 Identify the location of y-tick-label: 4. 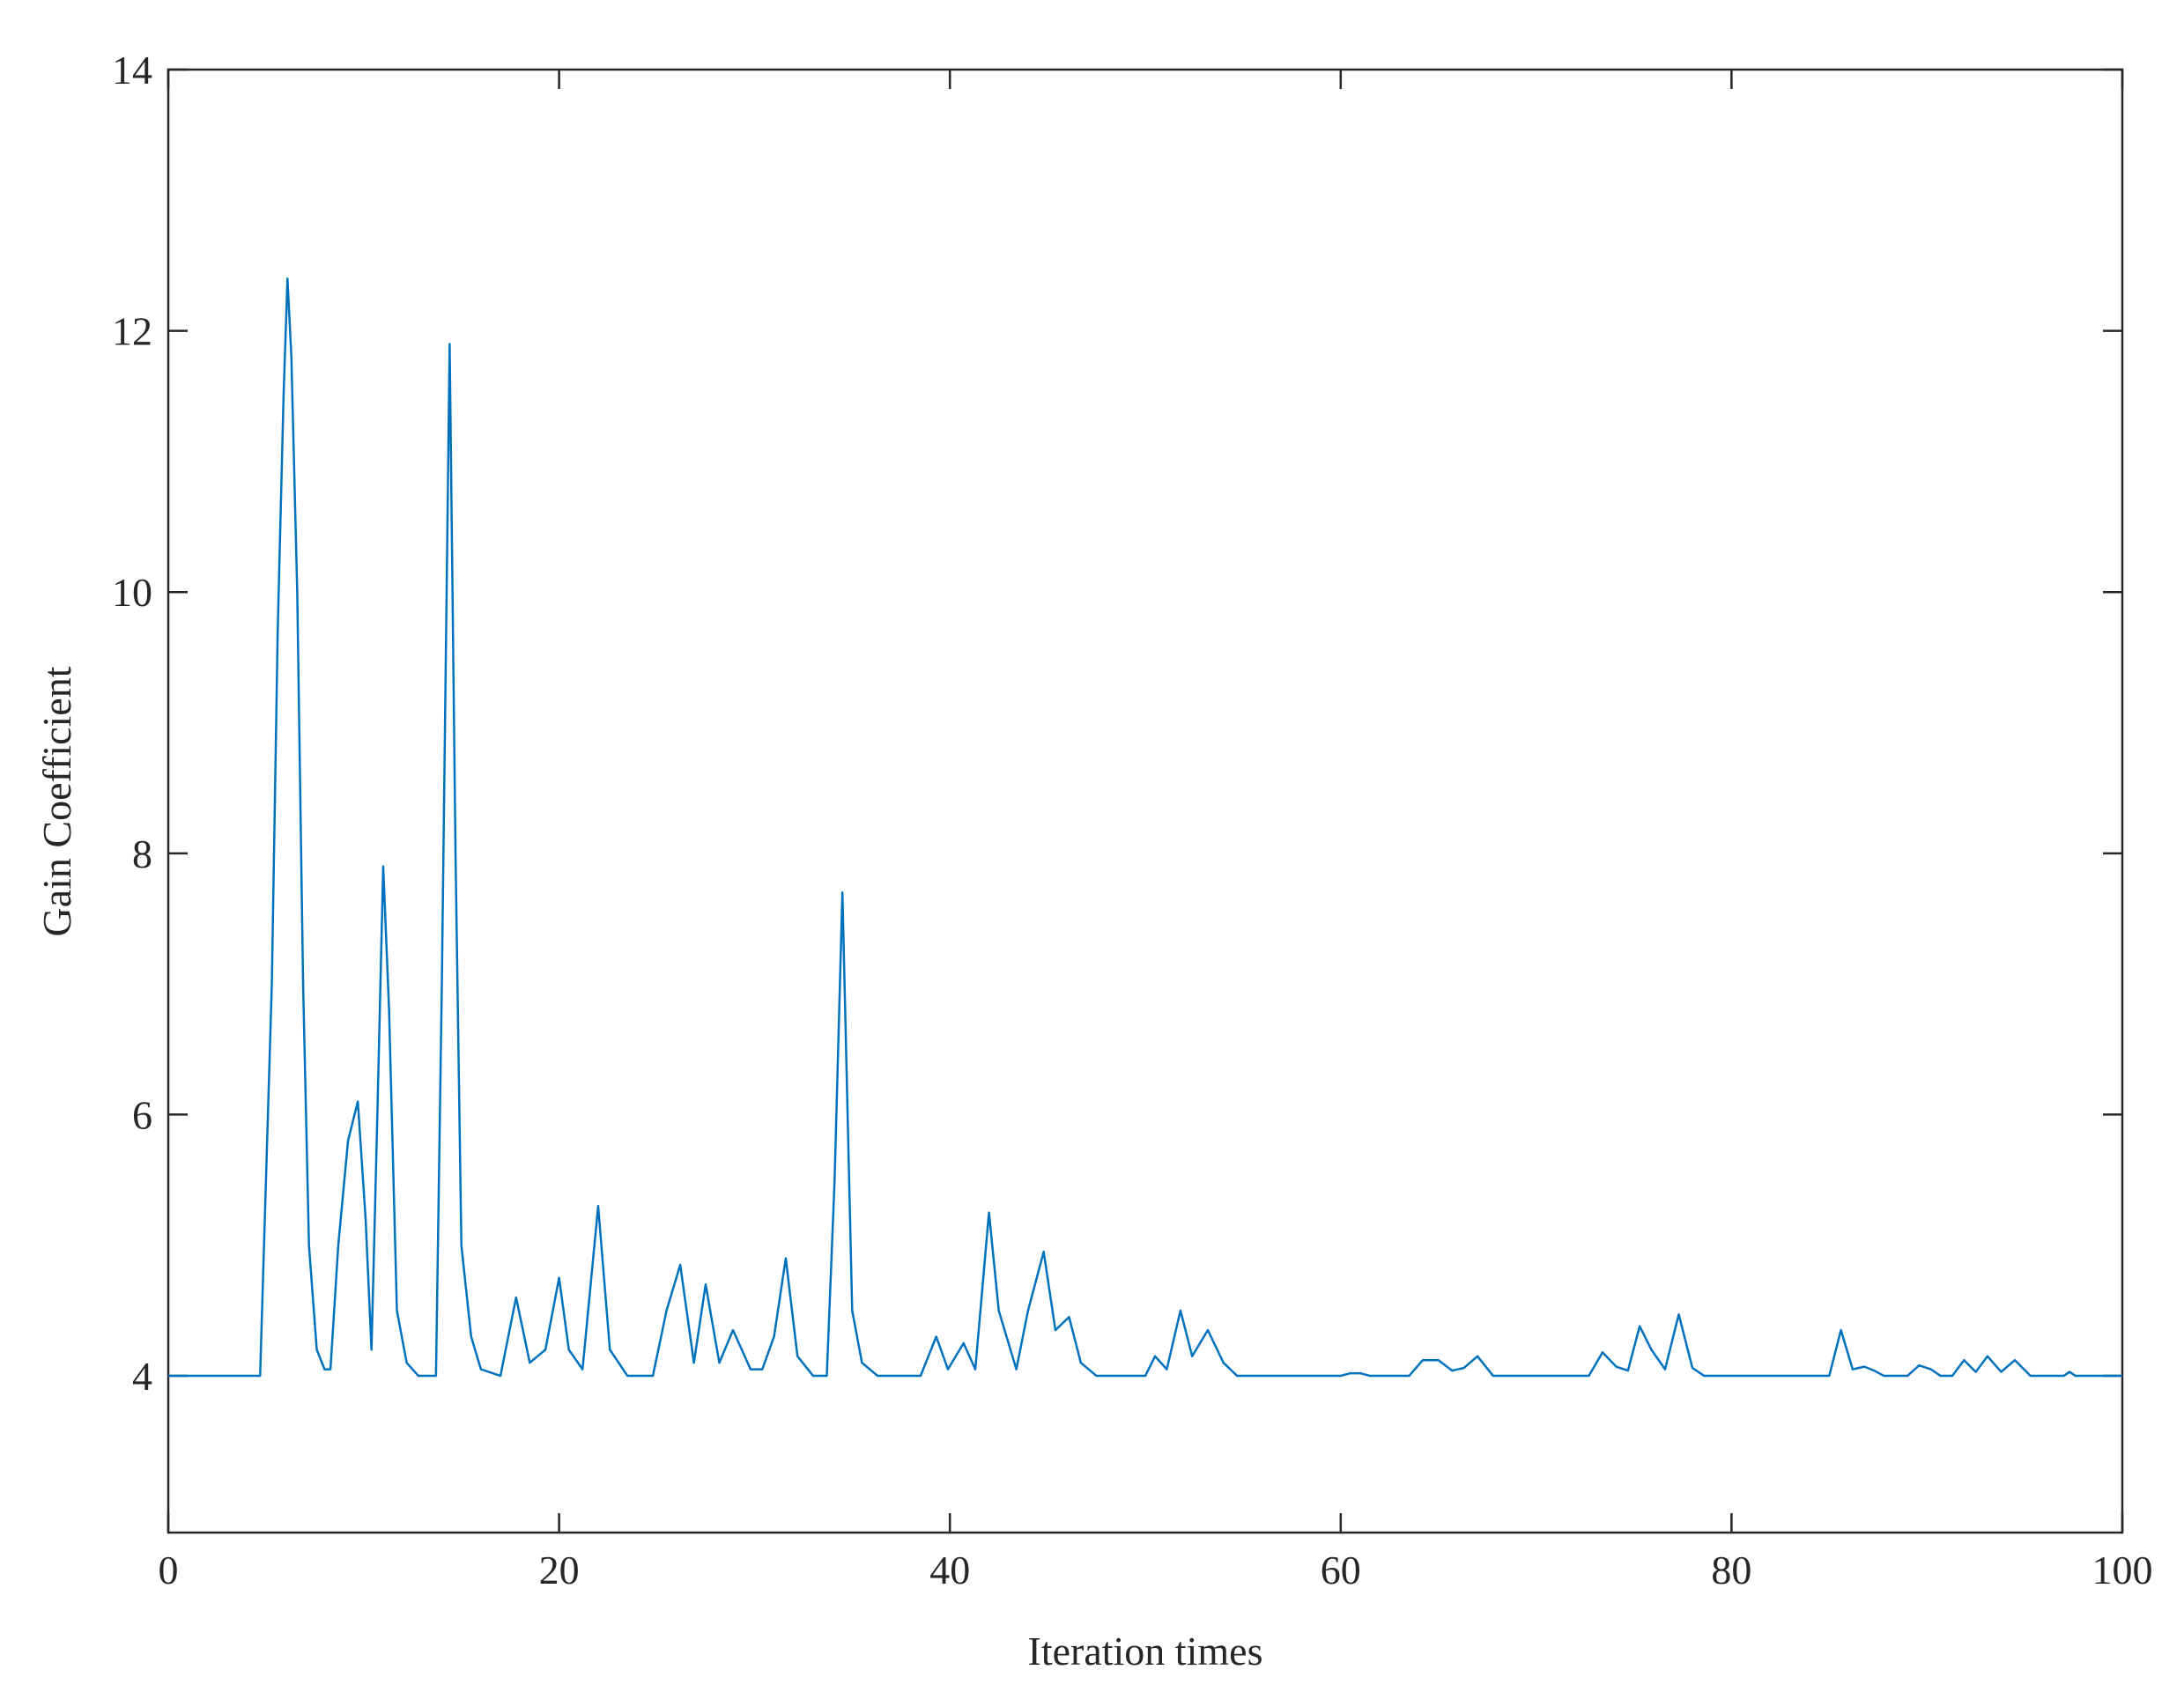
(142, 1376).